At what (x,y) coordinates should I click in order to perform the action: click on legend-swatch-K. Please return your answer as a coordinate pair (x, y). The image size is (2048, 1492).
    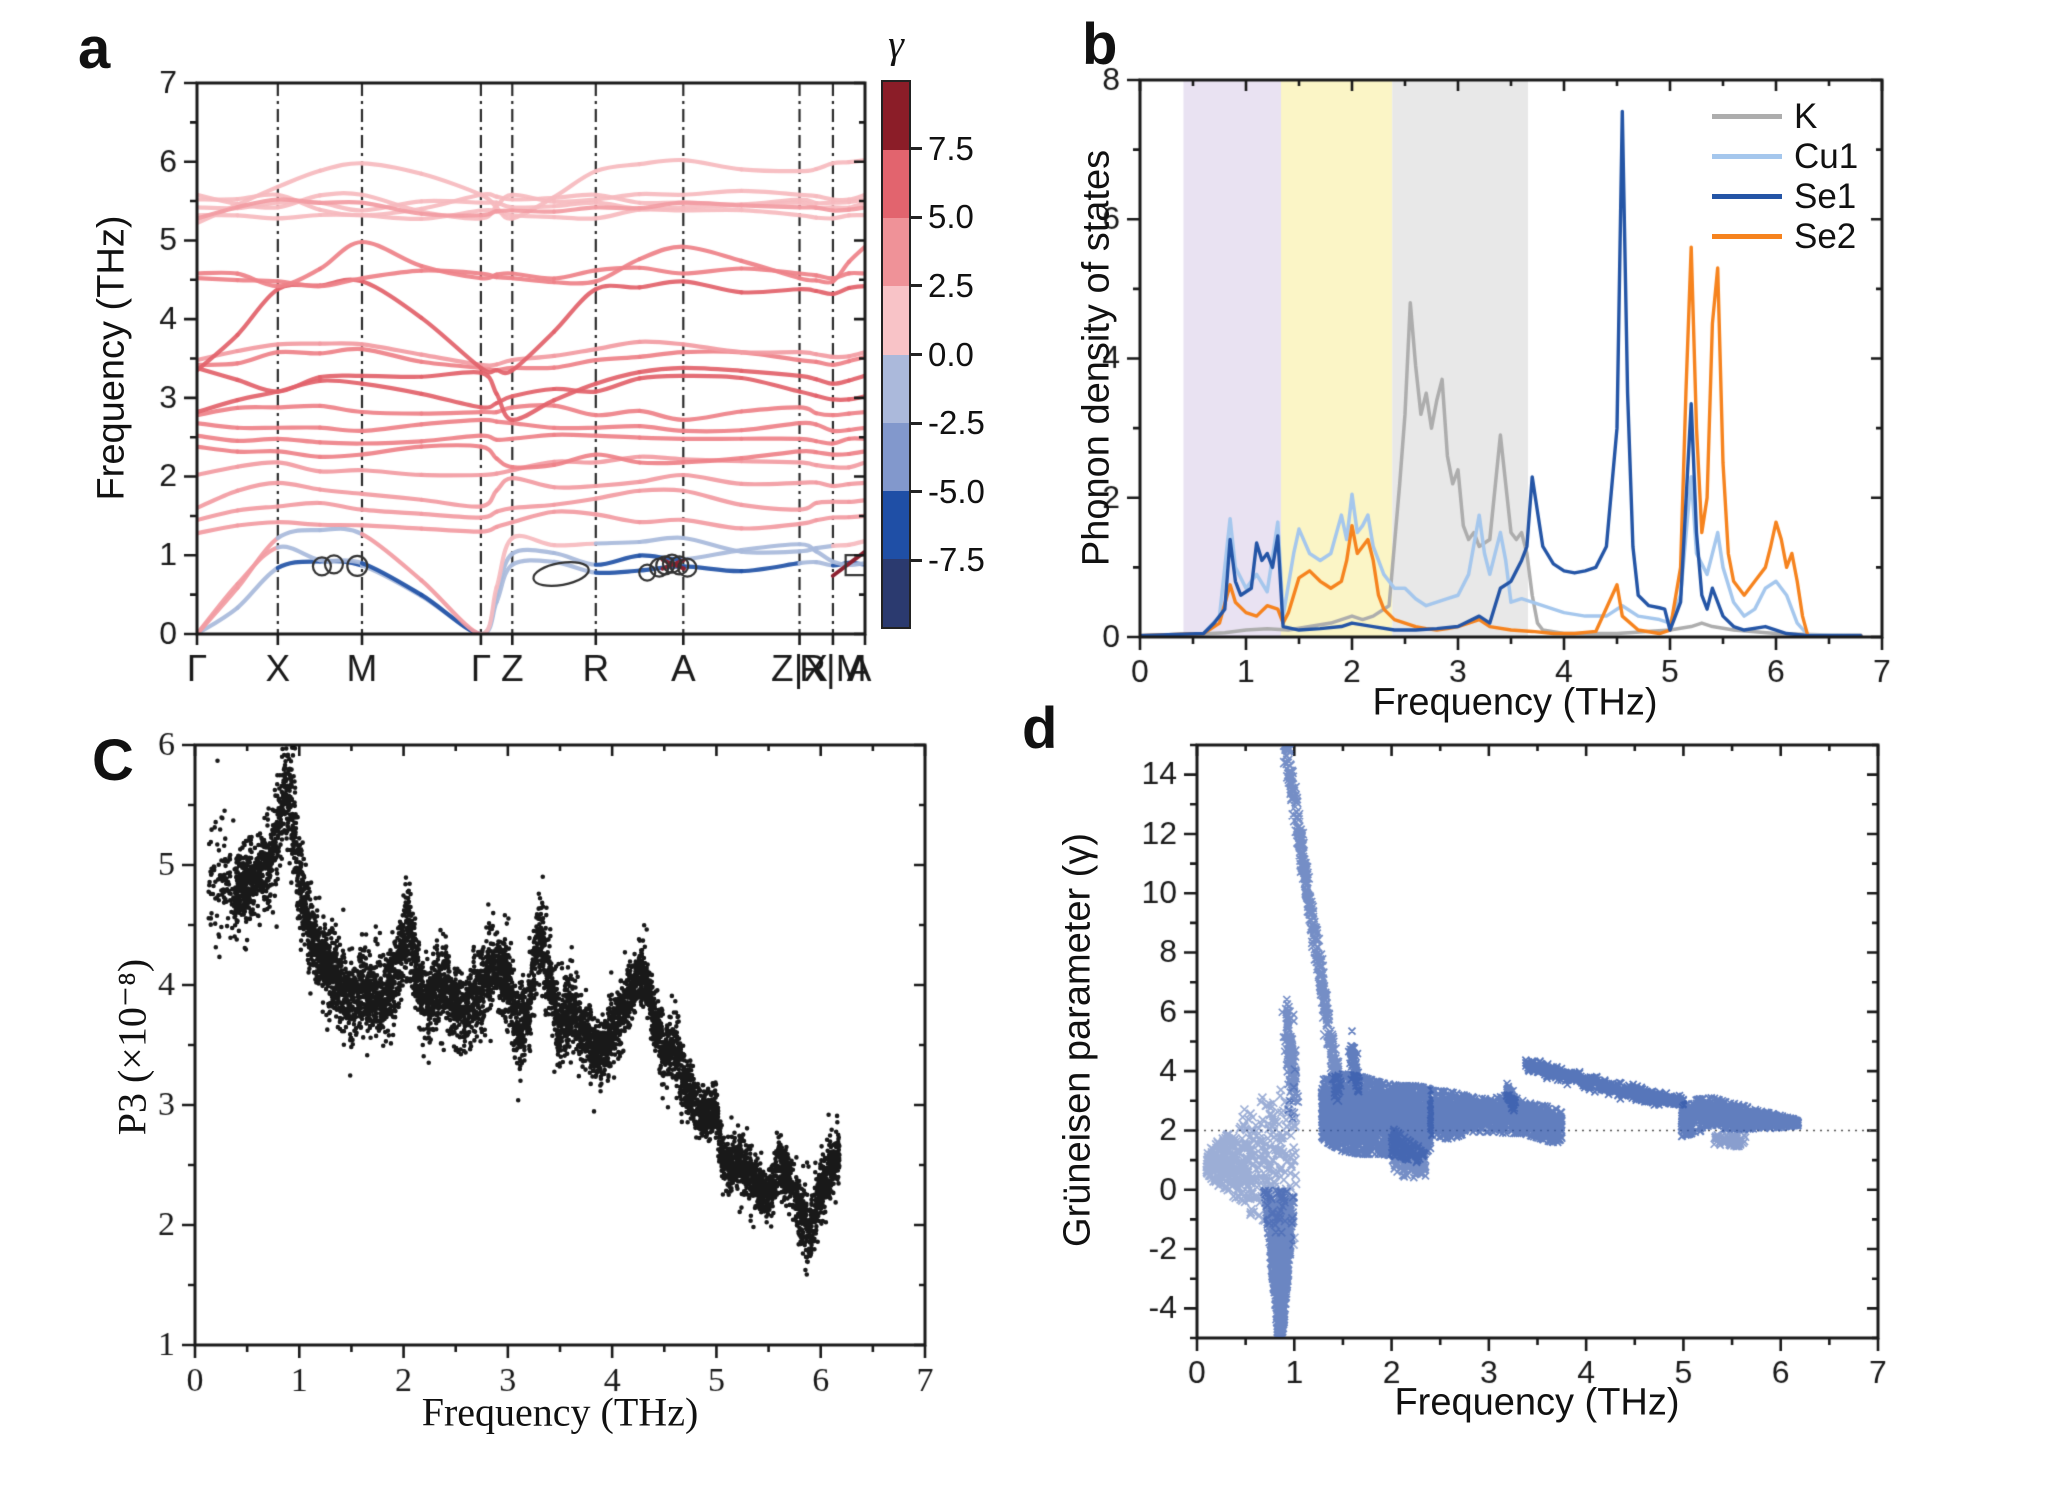
    Looking at the image, I should click on (1747, 116).